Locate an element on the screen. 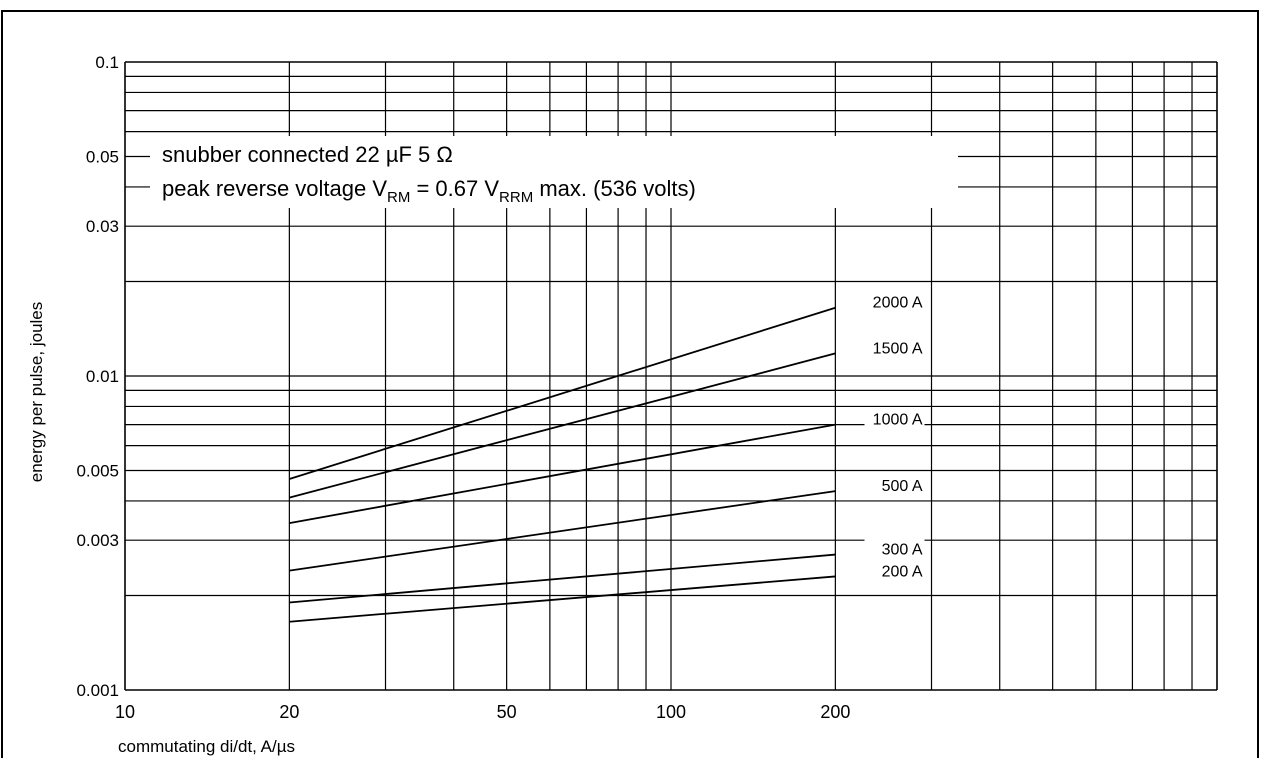 This screenshot has height=760, width=1264. series-labels: 2000 A 1500 A 1000 A 500 A 300 A 200 A is located at coordinates (894, 436).